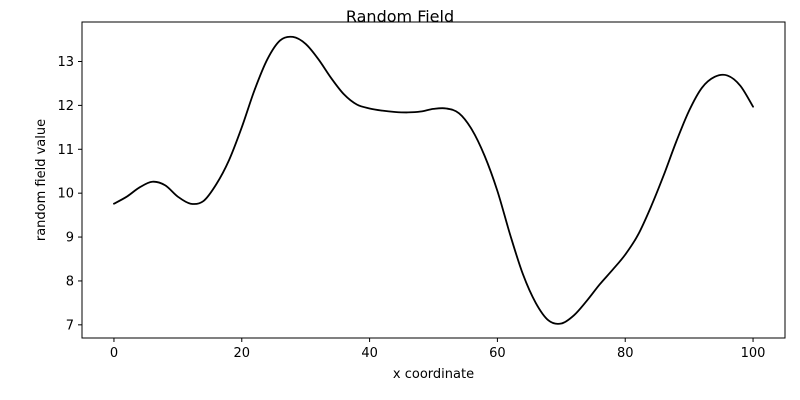 The height and width of the screenshot is (400, 800). Describe the element at coordinates (625, 353) in the screenshot. I see `x-tick-label: 80` at that location.